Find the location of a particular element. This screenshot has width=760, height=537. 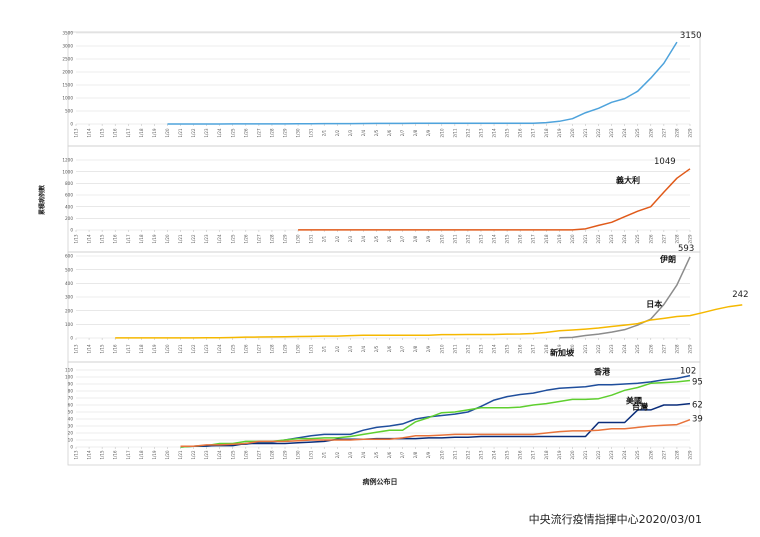

series-name-label: 義大利 is located at coordinates (628, 180).